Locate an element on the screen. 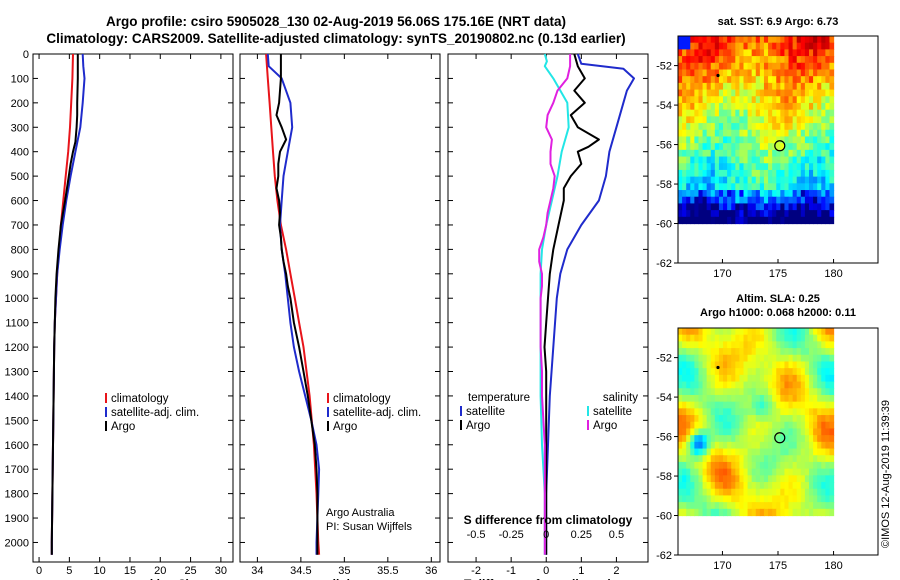 This screenshot has width=900, height=580. salinity-legend-item-label: climatology is located at coordinates (362, 399).